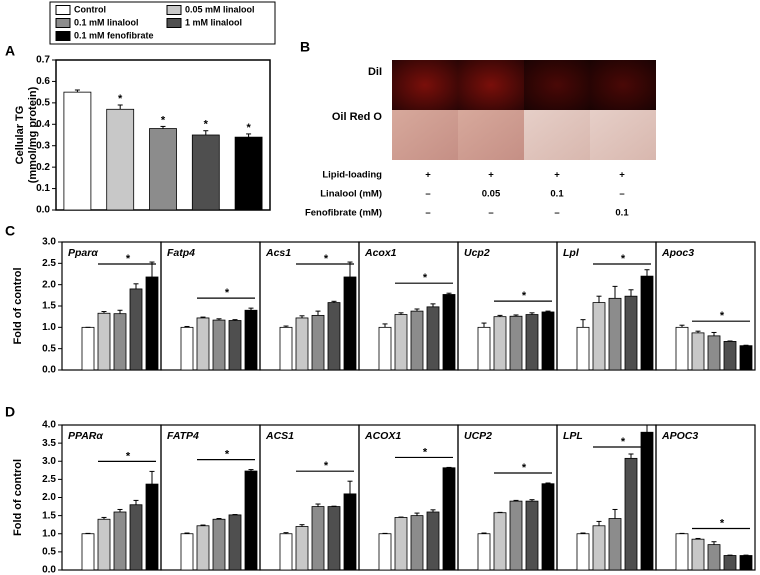  Describe the element at coordinates (571, 253) in the screenshot. I see `facet-title: Lpl` at that location.